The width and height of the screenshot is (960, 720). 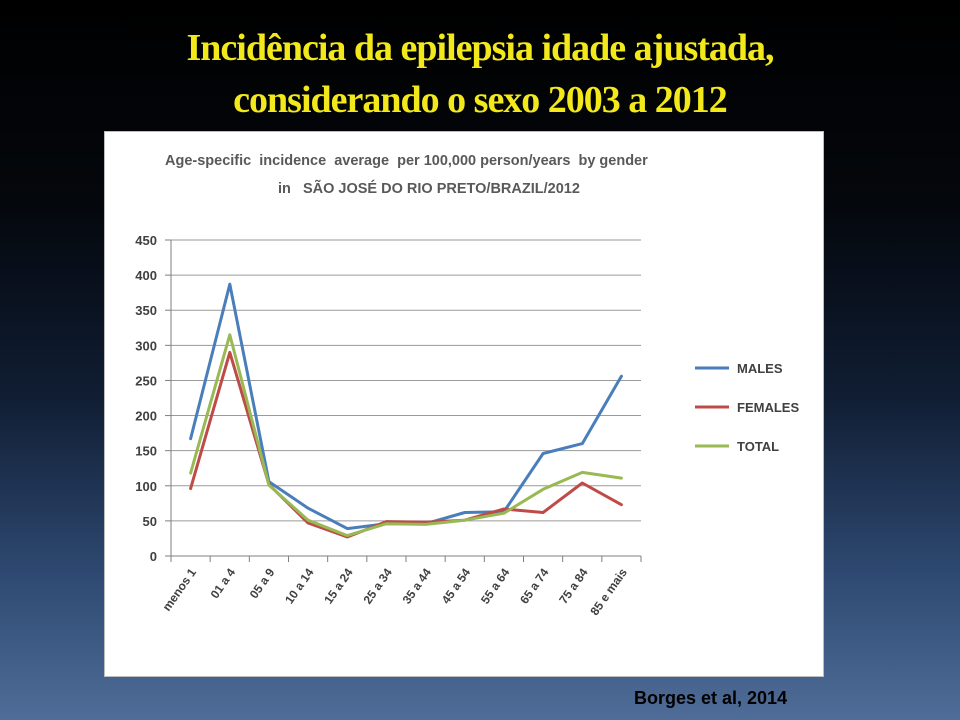 What do you see at coordinates (146, 345) in the screenshot?
I see `y-tick-label: 300` at bounding box center [146, 345].